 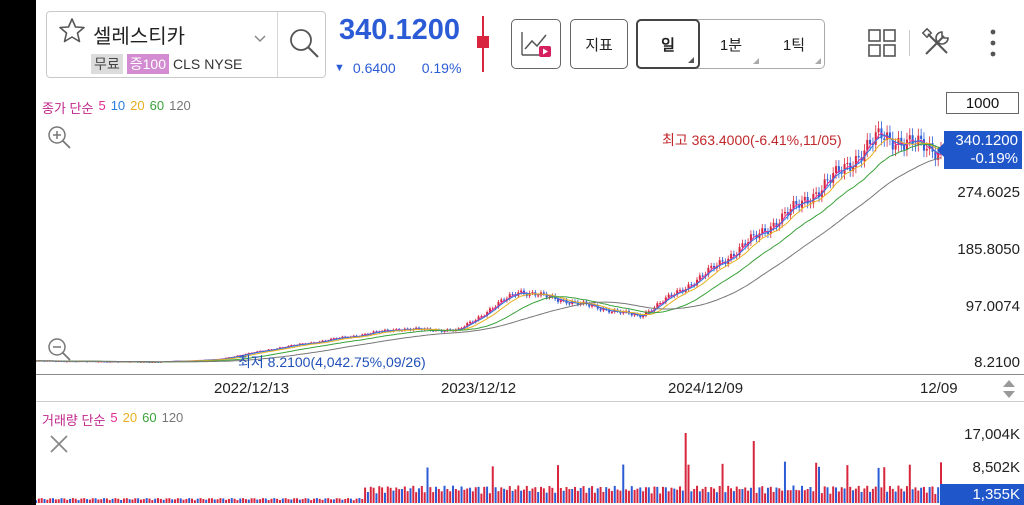 What do you see at coordinates (187, 64) in the screenshot?
I see `ticker: CLS` at bounding box center [187, 64].